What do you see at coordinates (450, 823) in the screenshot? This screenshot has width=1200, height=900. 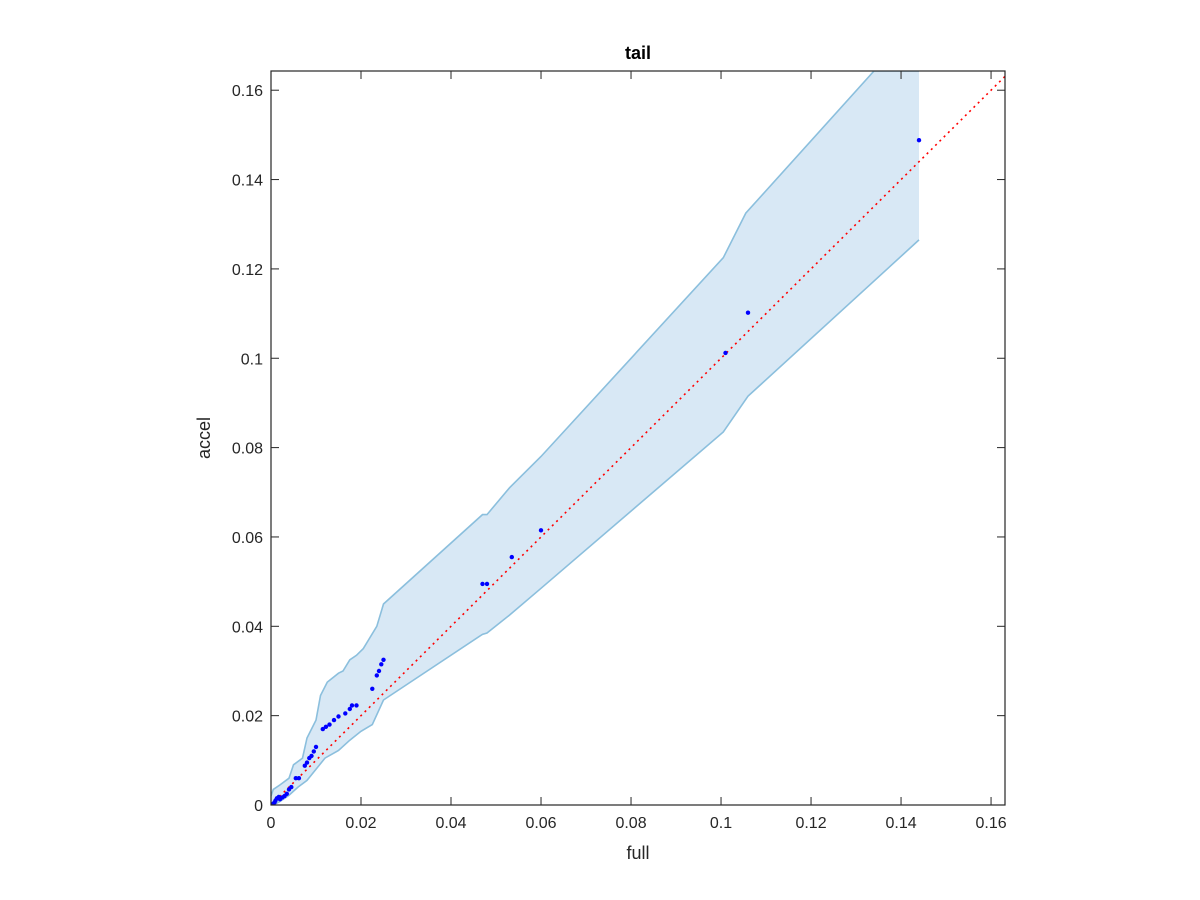 I see `x-tick-label: 0.04` at bounding box center [450, 823].